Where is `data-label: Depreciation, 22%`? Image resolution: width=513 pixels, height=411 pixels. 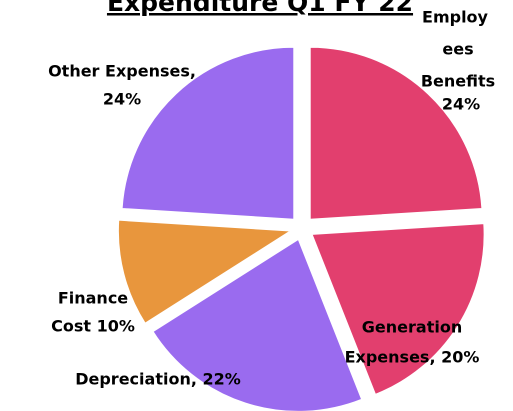 data-label: Depreciation, 22% is located at coordinates (158, 379).